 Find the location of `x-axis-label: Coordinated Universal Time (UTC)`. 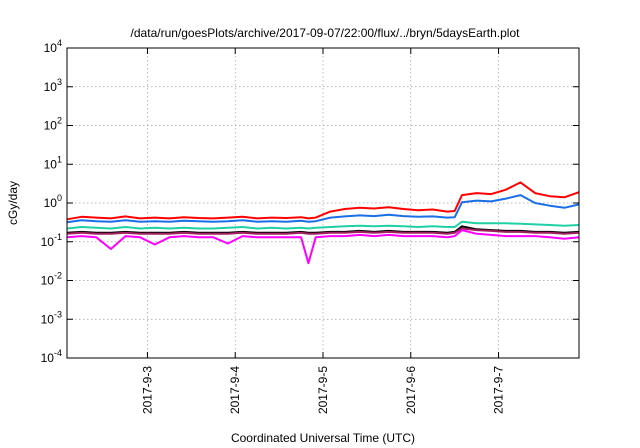

x-axis-label: Coordinated Universal Time (UTC) is located at coordinates (323, 438).